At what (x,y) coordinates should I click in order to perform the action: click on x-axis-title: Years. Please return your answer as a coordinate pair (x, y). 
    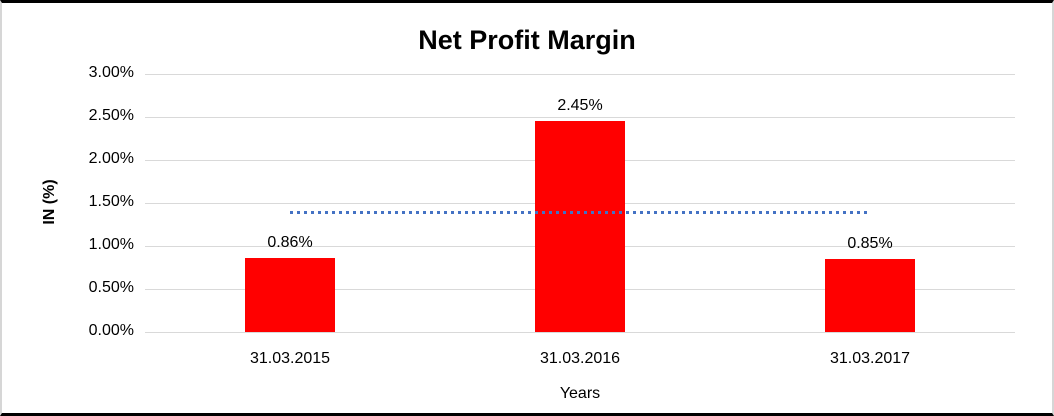
    Looking at the image, I should click on (580, 393).